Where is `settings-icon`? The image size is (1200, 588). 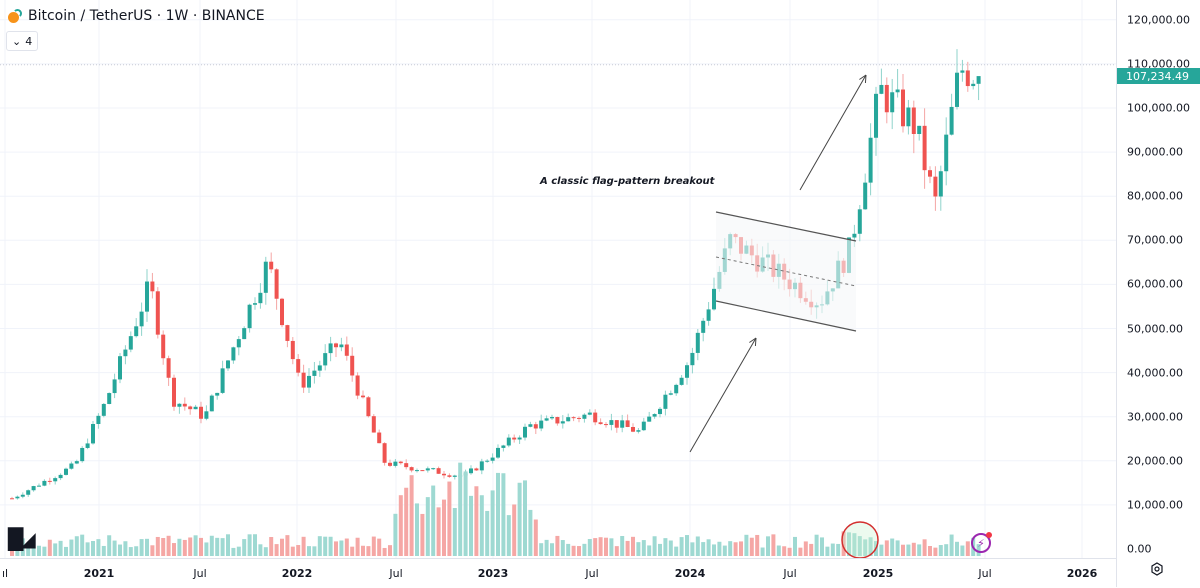 settings-icon is located at coordinates (1157, 569).